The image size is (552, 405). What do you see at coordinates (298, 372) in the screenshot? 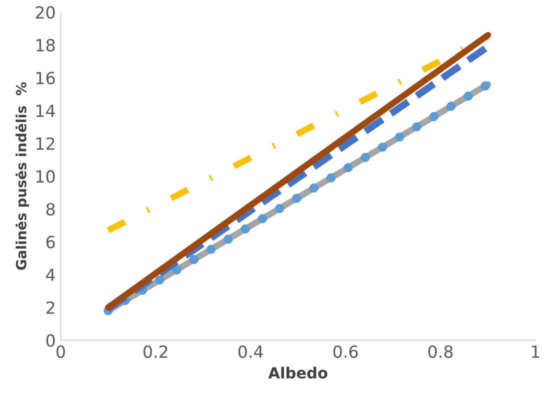
I see `x-axis-title: Albedo` at bounding box center [298, 372].